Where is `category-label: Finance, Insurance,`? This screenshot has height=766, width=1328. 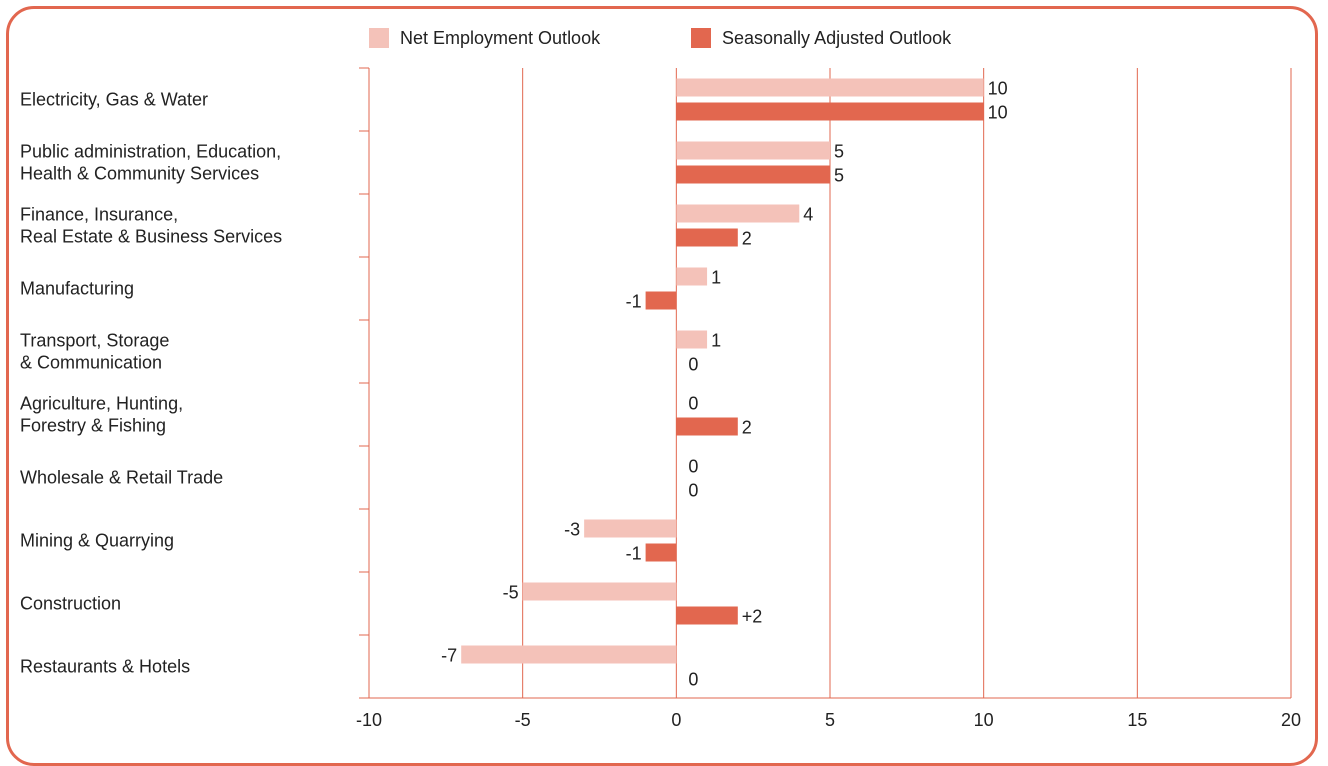
category-label: Finance, Insurance, is located at coordinates (99, 215).